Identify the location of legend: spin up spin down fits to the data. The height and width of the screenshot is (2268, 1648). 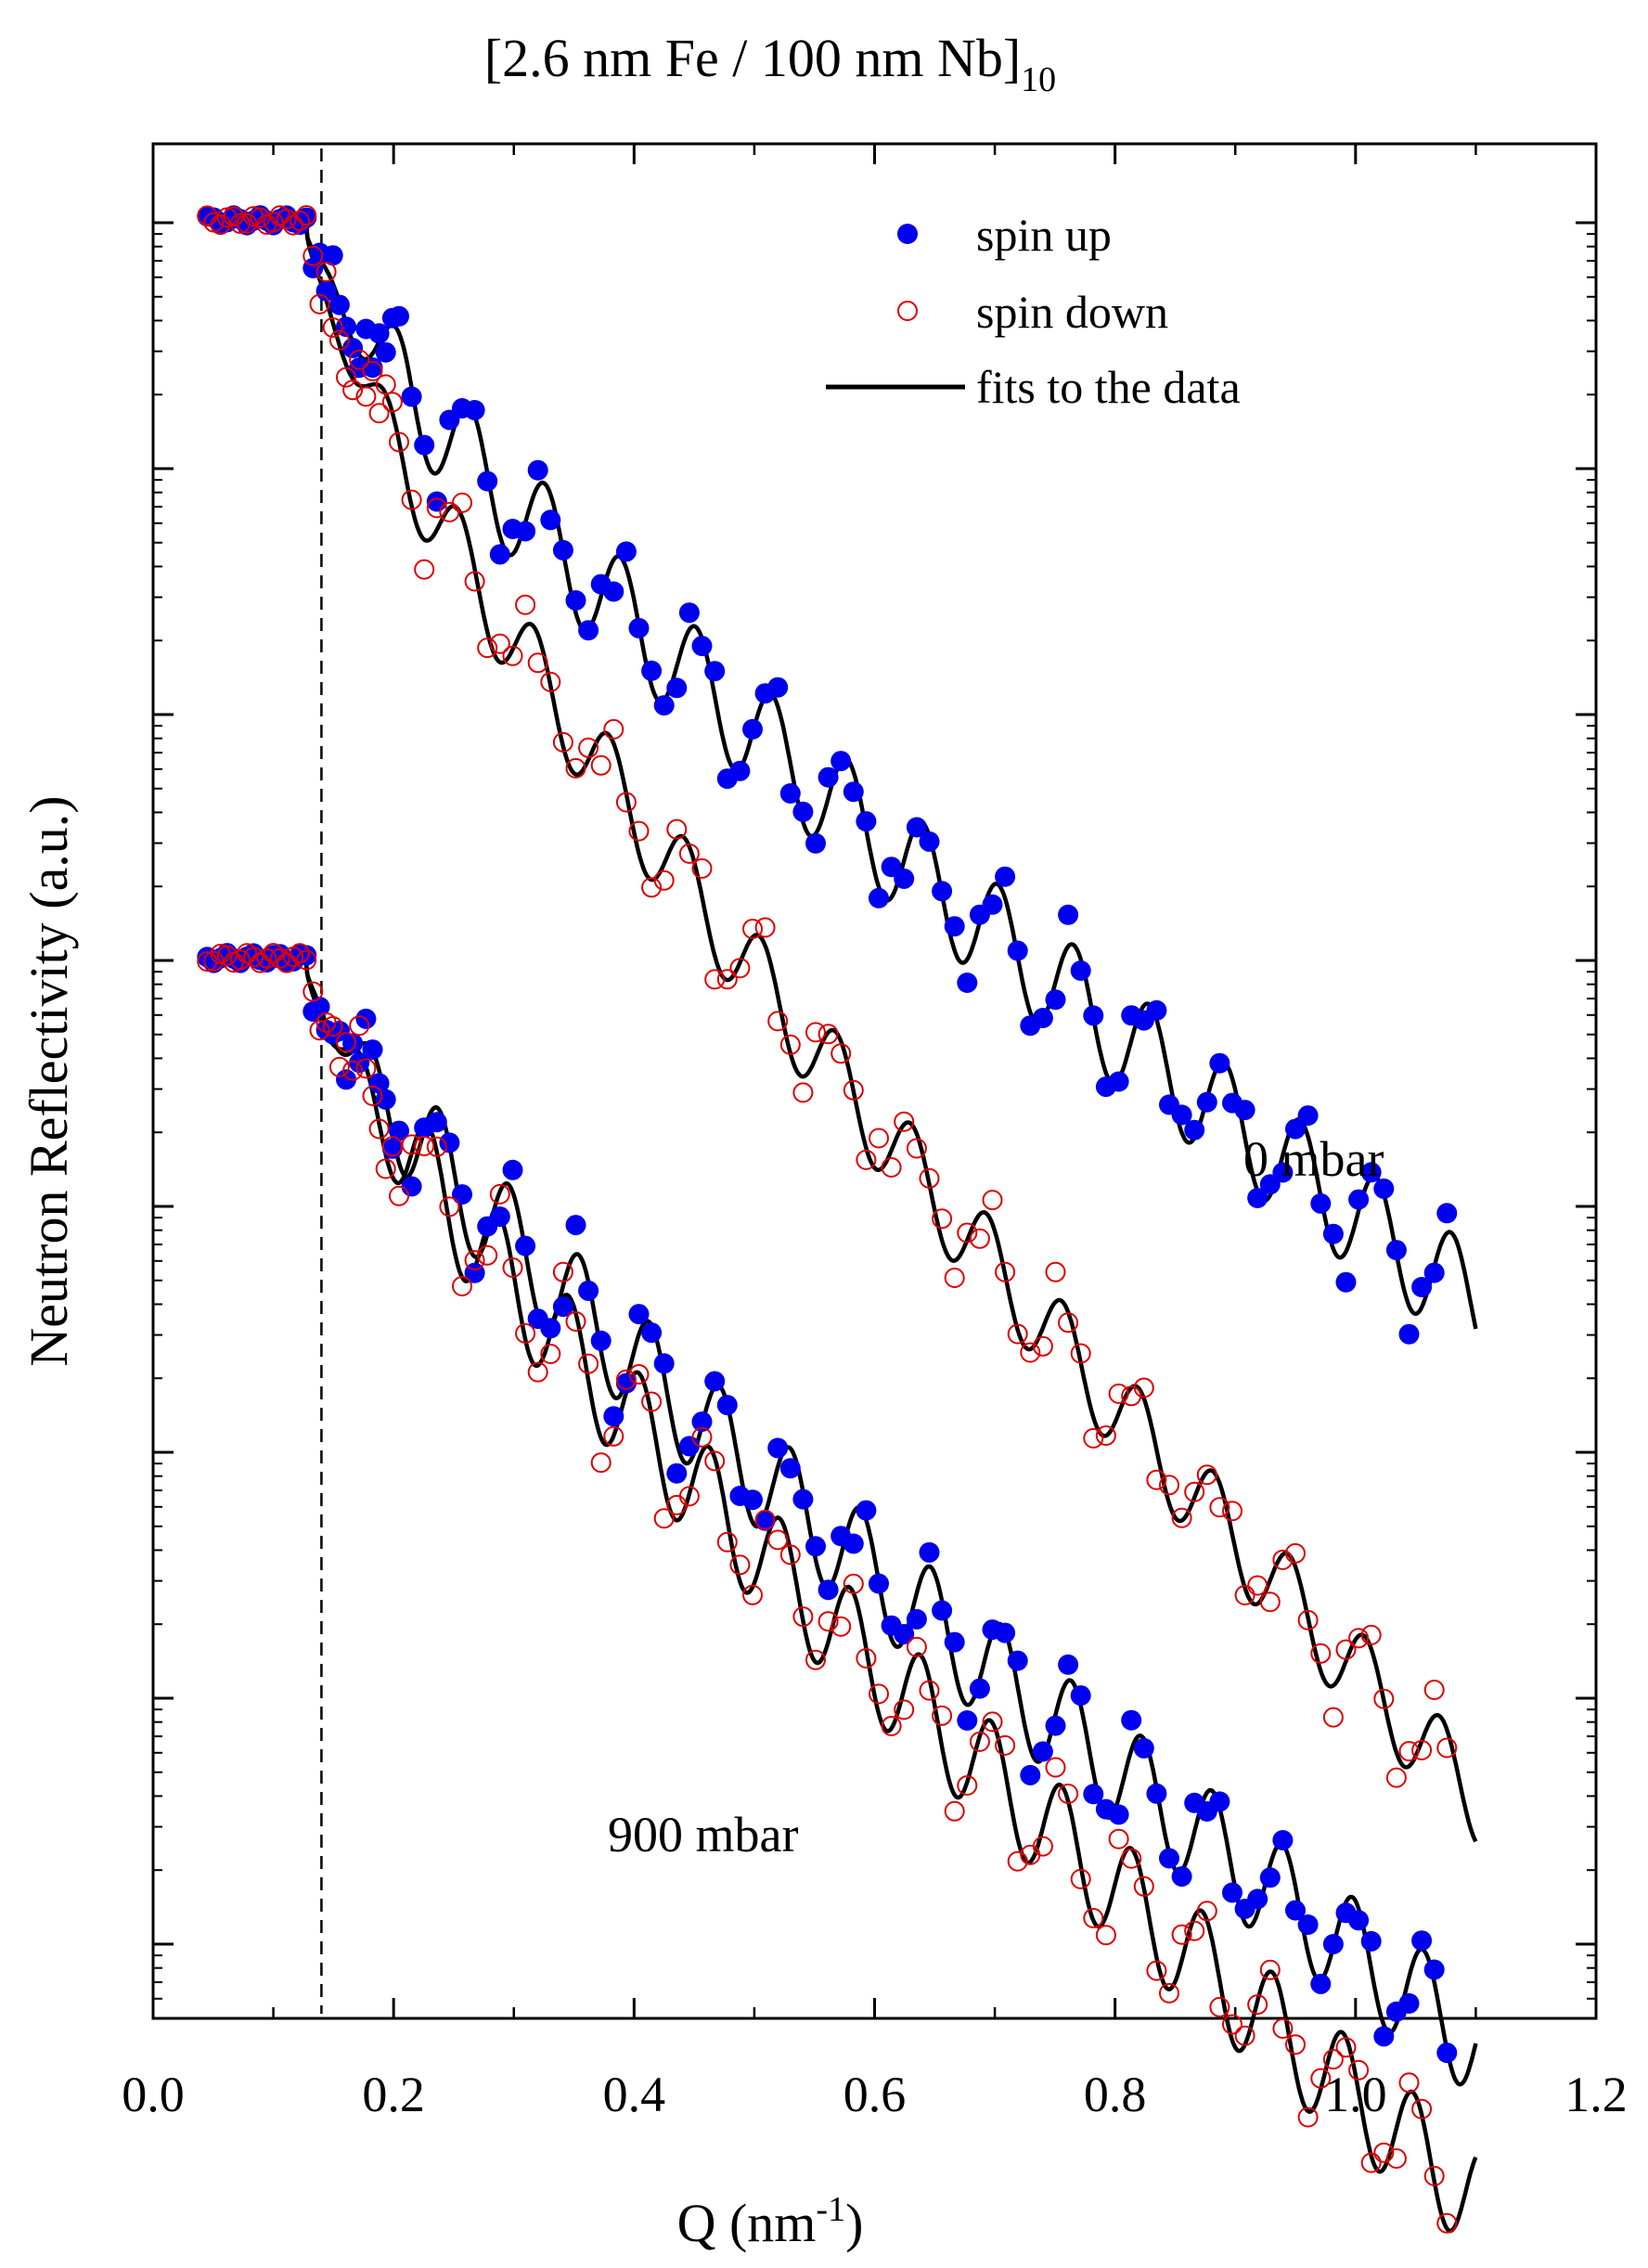
(1033, 311).